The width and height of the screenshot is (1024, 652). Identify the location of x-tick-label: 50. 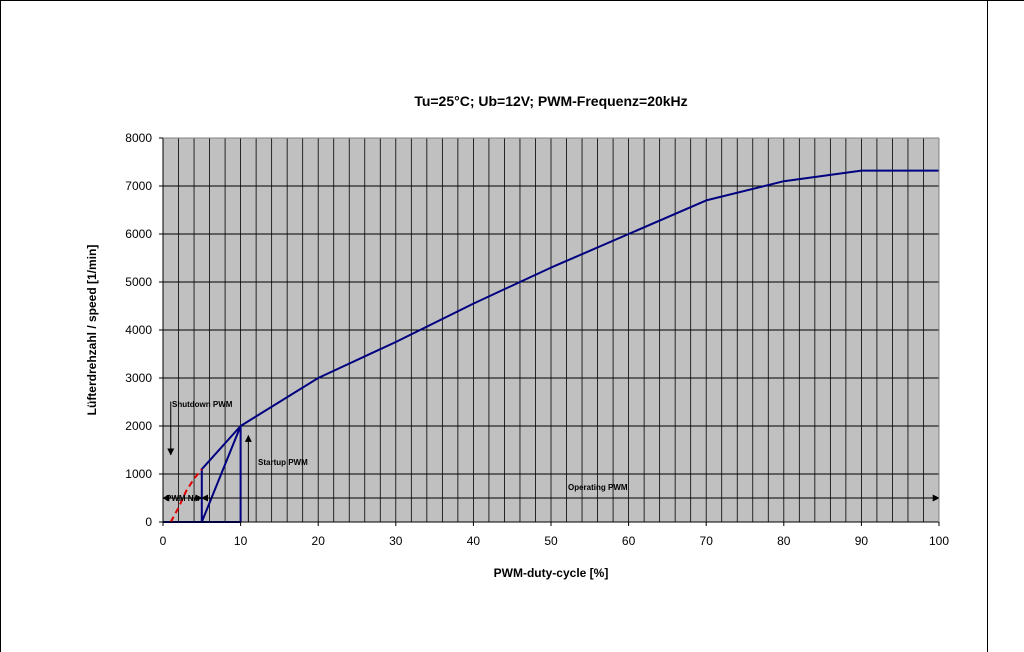
(551, 541).